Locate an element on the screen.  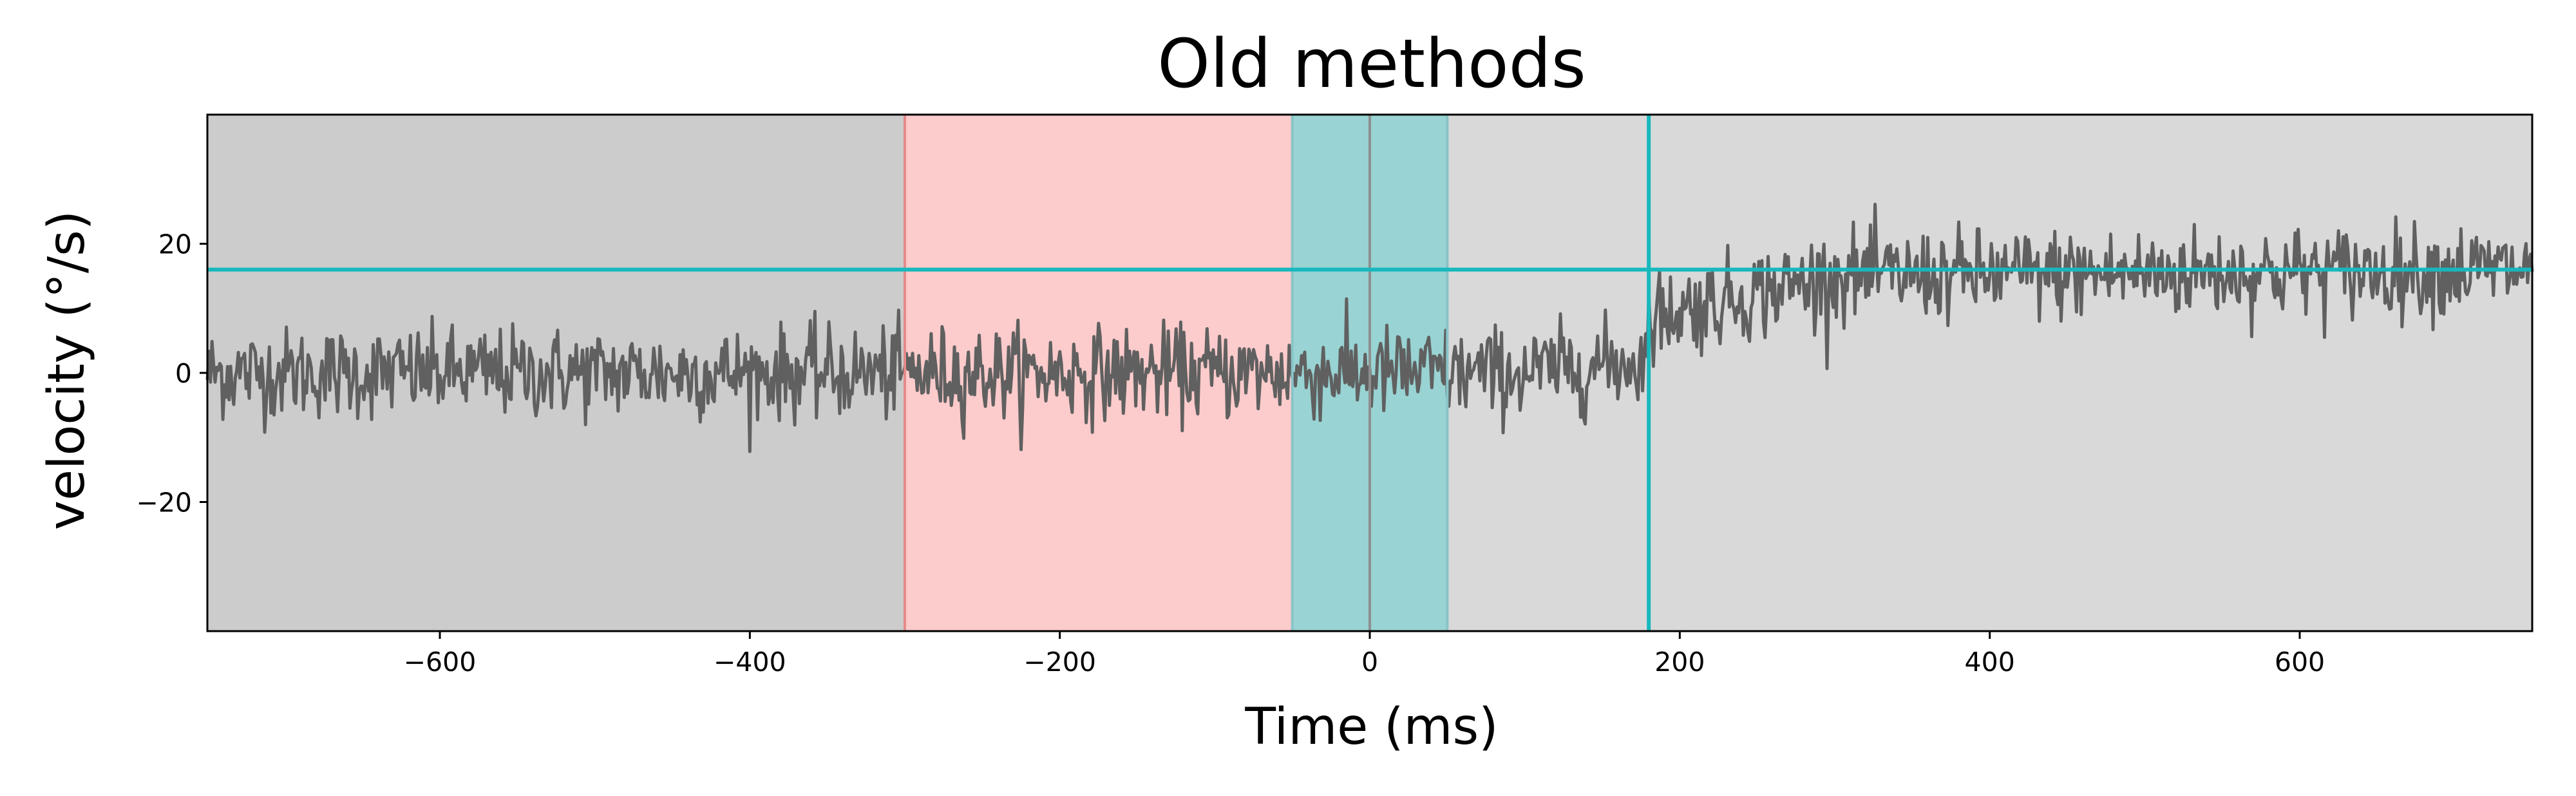
y-tick-label: 20 is located at coordinates (175, 244).